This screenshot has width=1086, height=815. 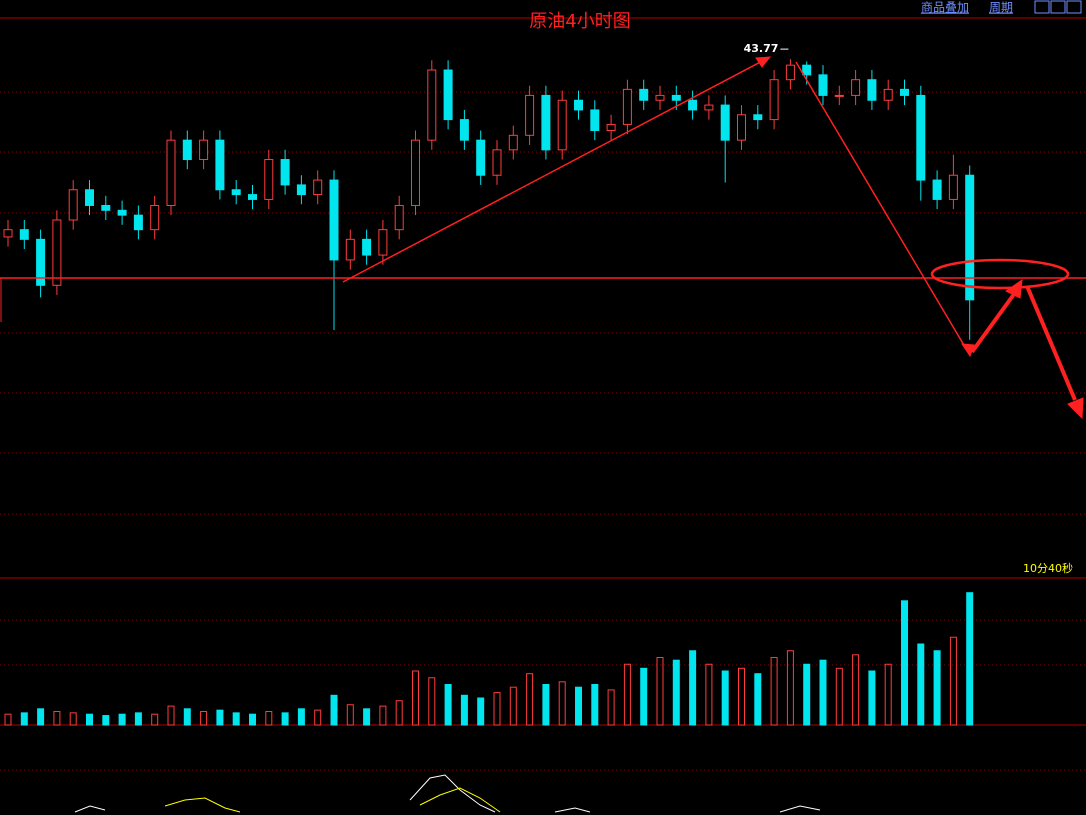 I want to click on toolbar-button: 周期, so click(x=1001, y=8).